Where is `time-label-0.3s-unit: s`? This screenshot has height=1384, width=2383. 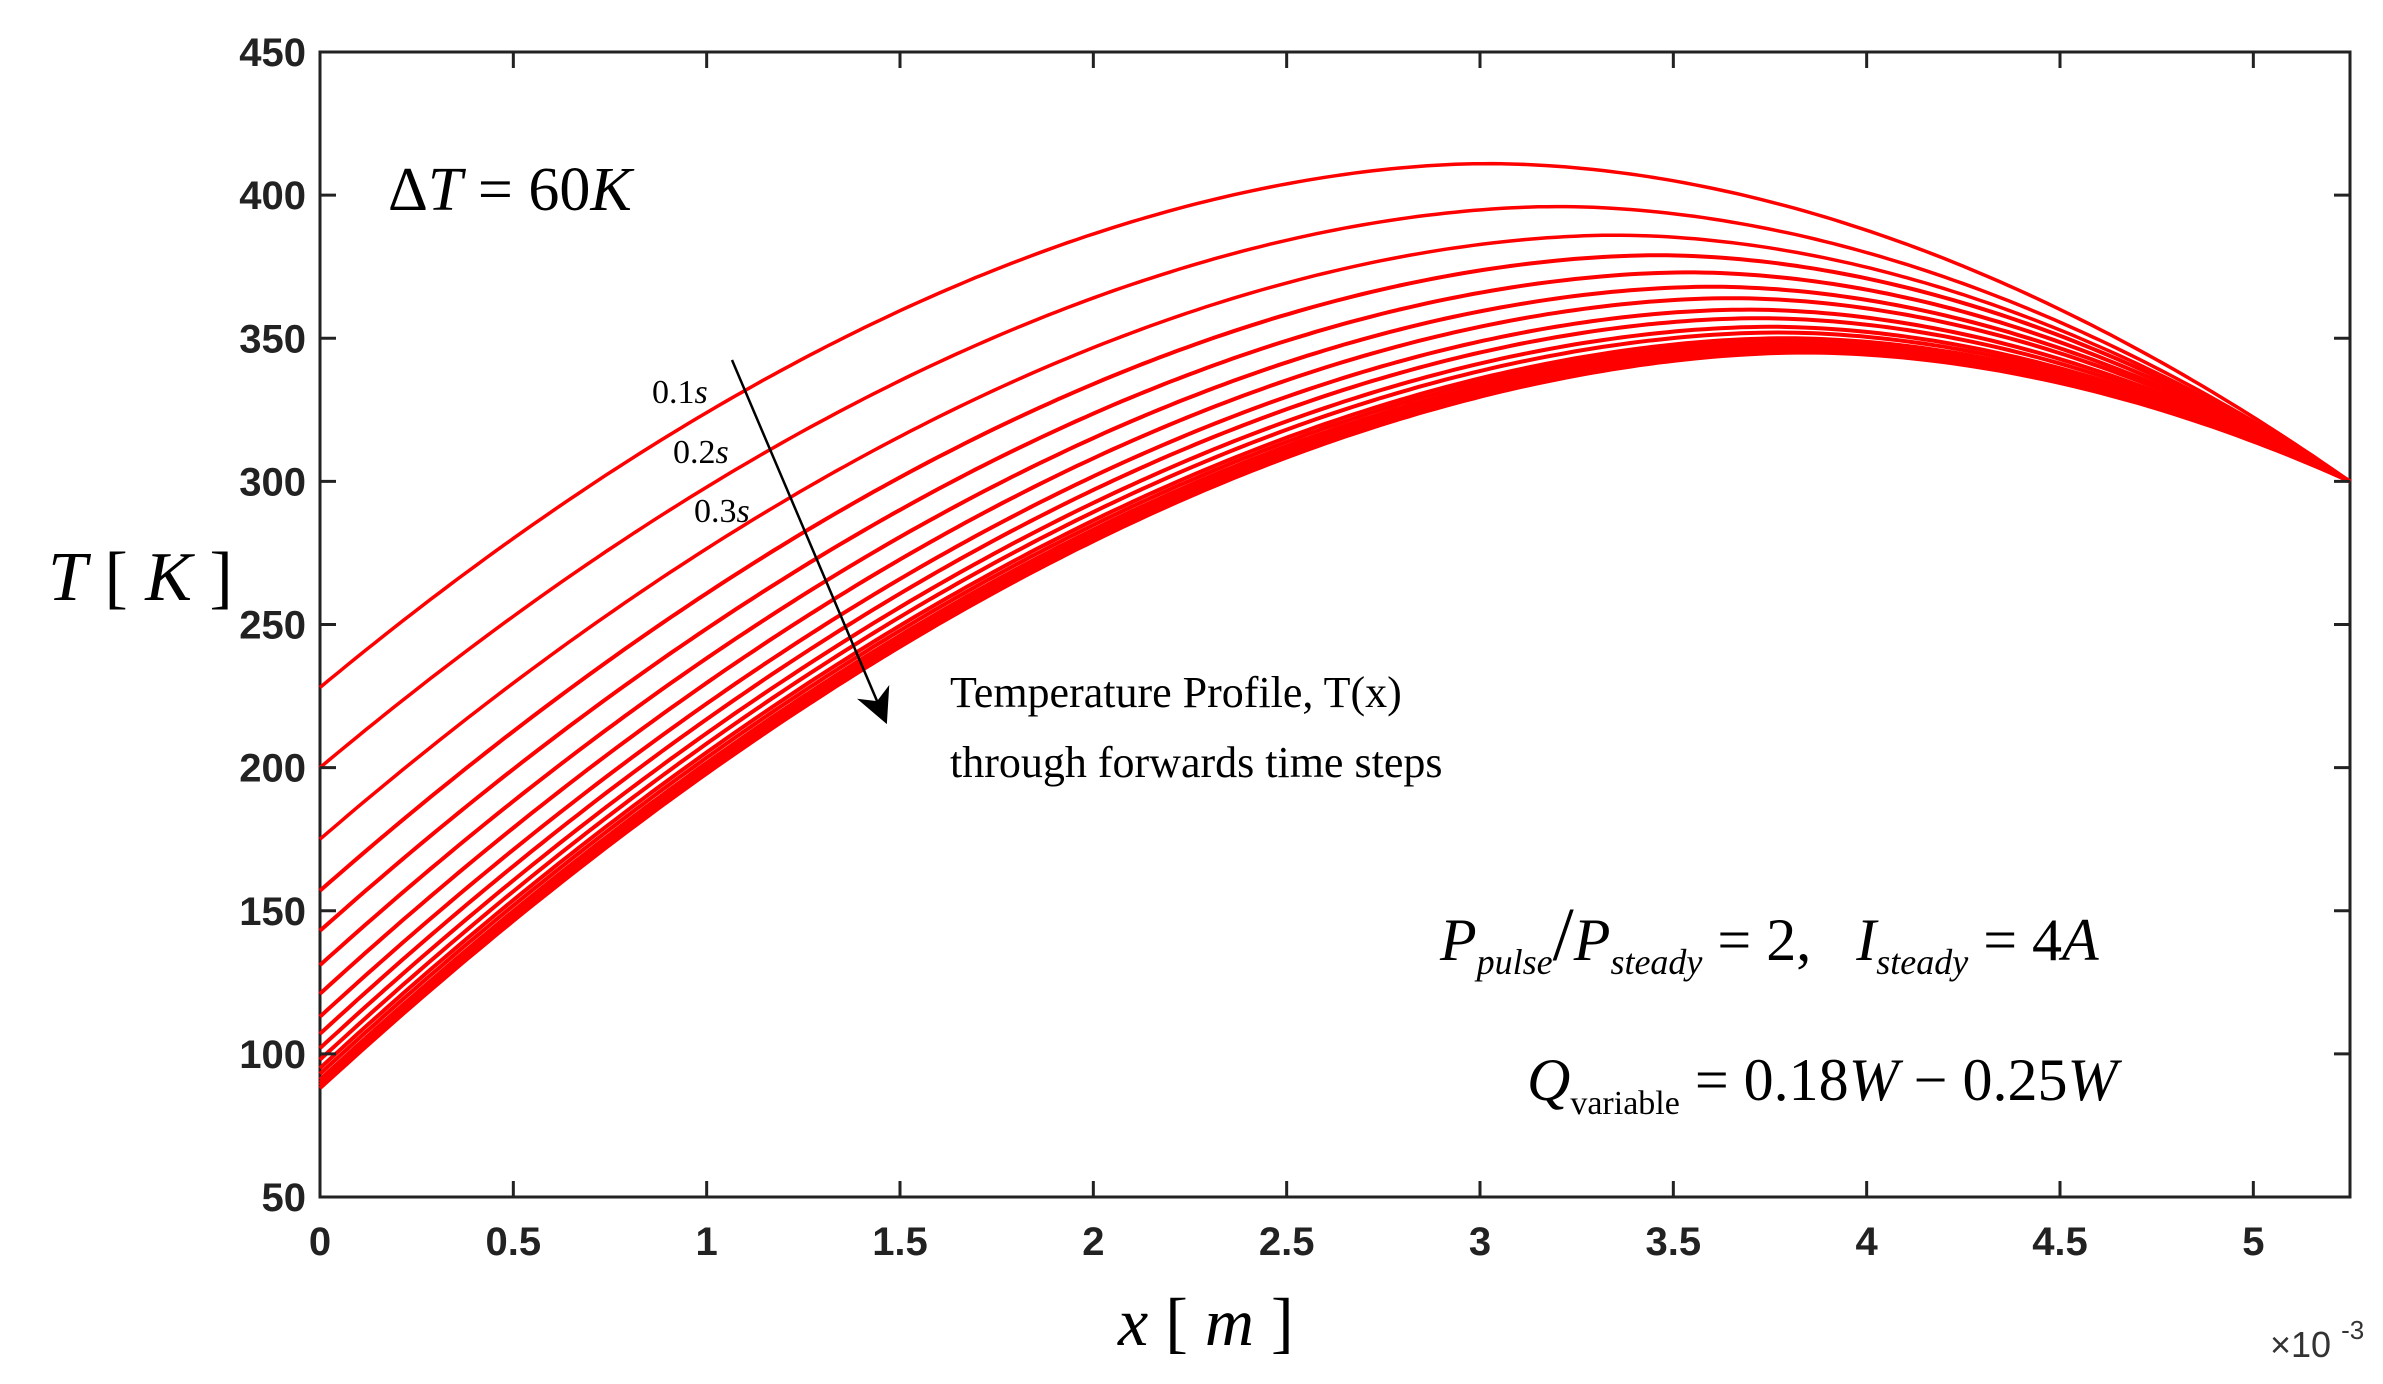
time-label-0.3s-unit: s is located at coordinates (743, 511).